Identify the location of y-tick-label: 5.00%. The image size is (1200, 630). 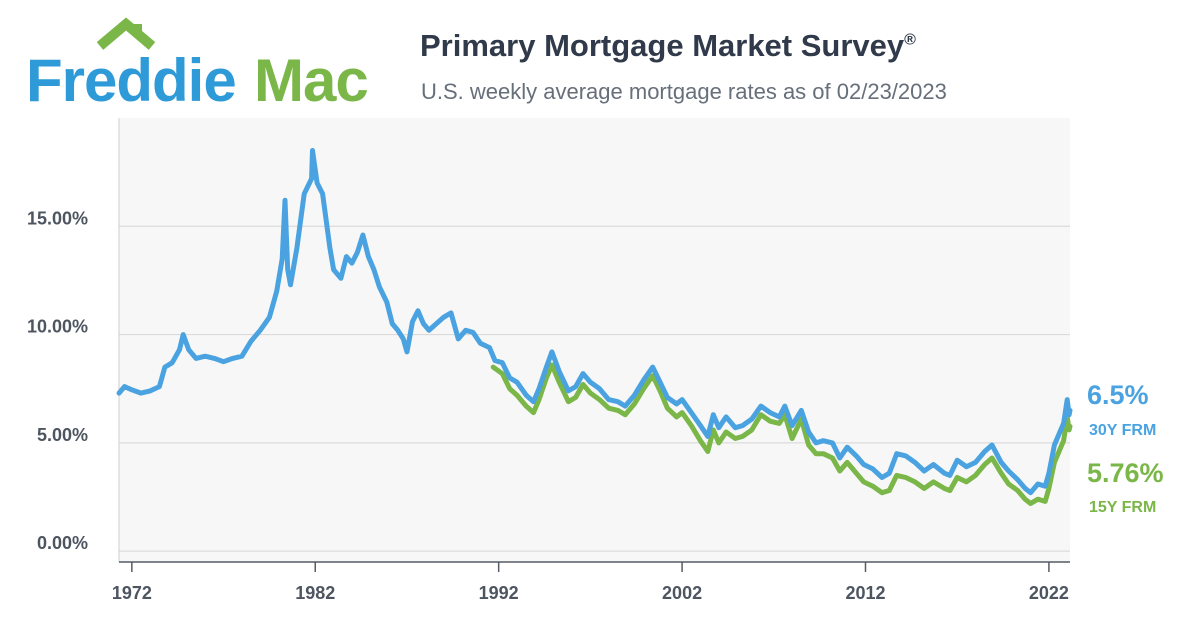
(62, 435).